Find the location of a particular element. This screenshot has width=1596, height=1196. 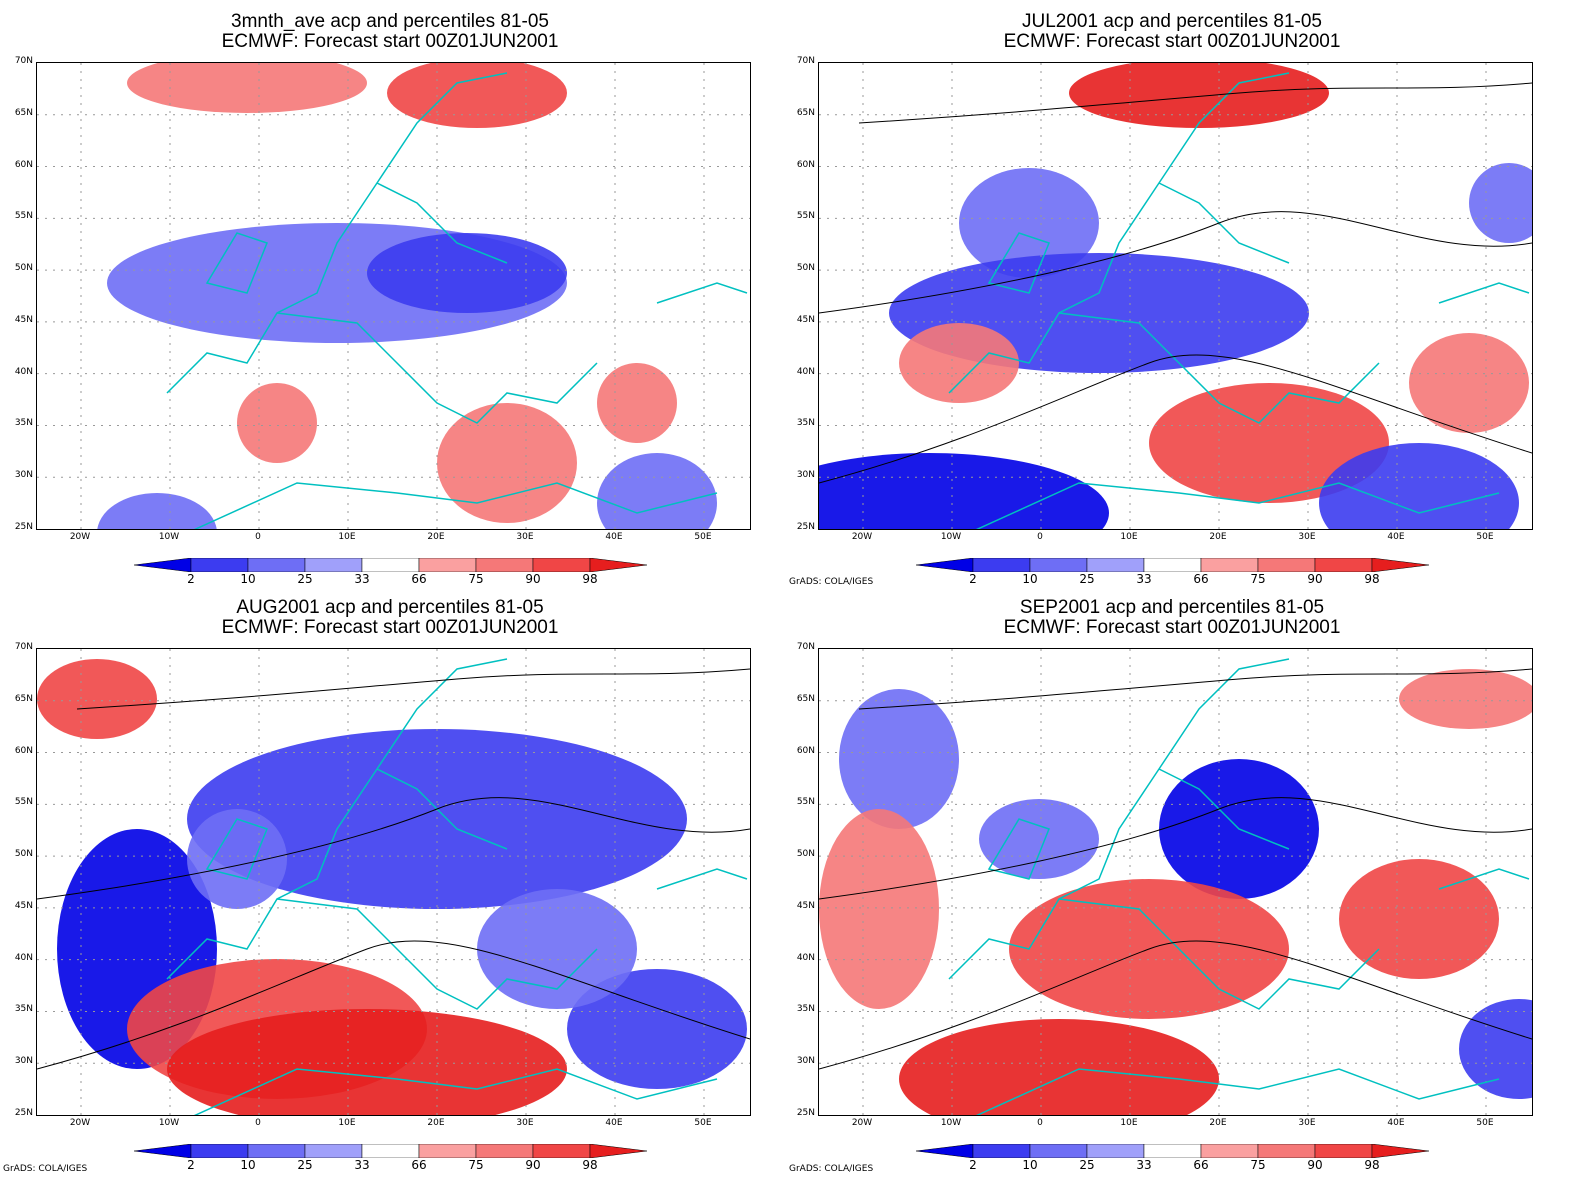

colorbar-label: 25 is located at coordinates (305, 1165).